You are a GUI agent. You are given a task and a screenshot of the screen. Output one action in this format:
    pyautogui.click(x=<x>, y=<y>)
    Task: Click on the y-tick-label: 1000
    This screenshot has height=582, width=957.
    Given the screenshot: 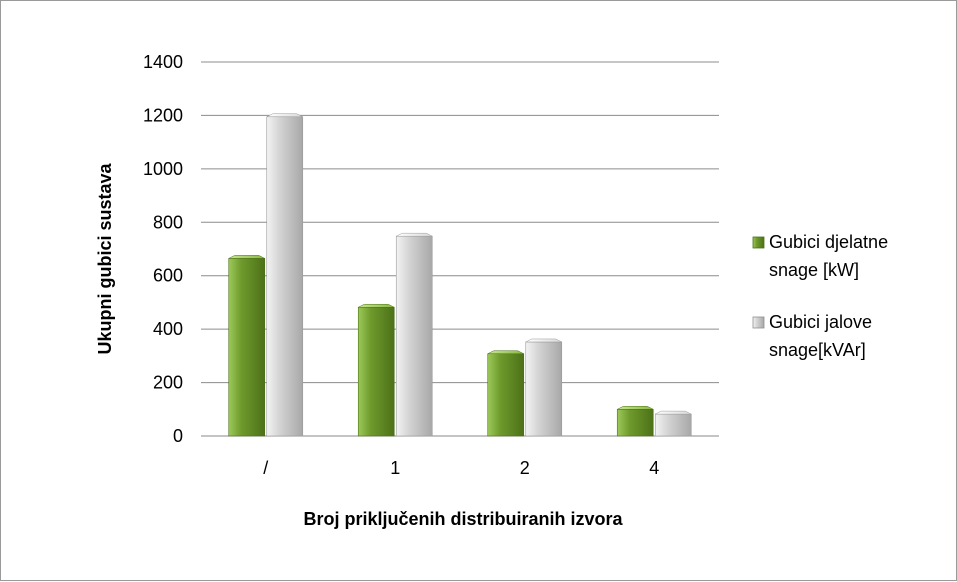 What is the action you would take?
    pyautogui.click(x=163, y=169)
    